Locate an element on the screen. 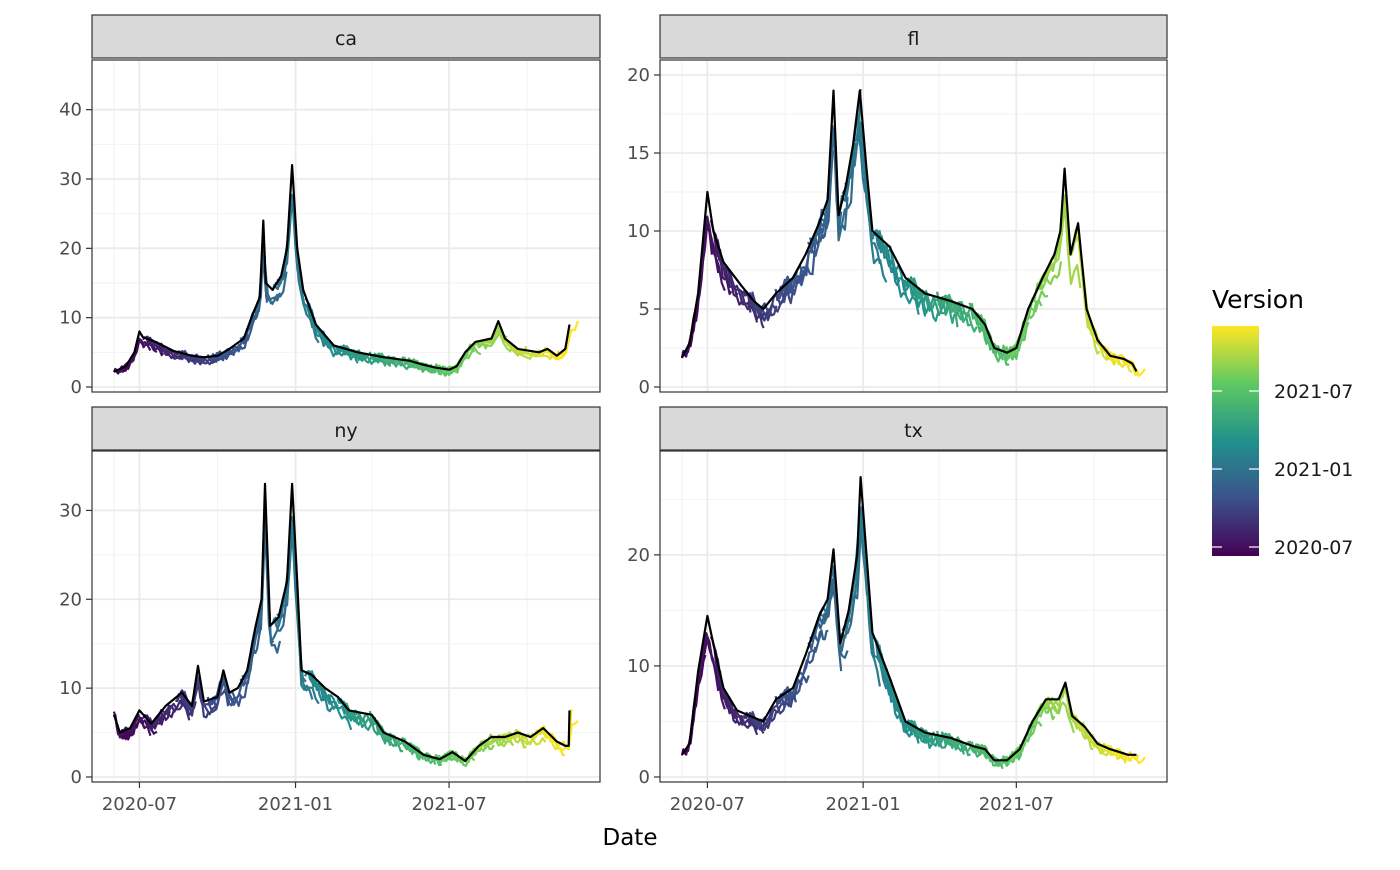 This screenshot has height=870, width=1400. panel-border-ca is located at coordinates (346, 226).